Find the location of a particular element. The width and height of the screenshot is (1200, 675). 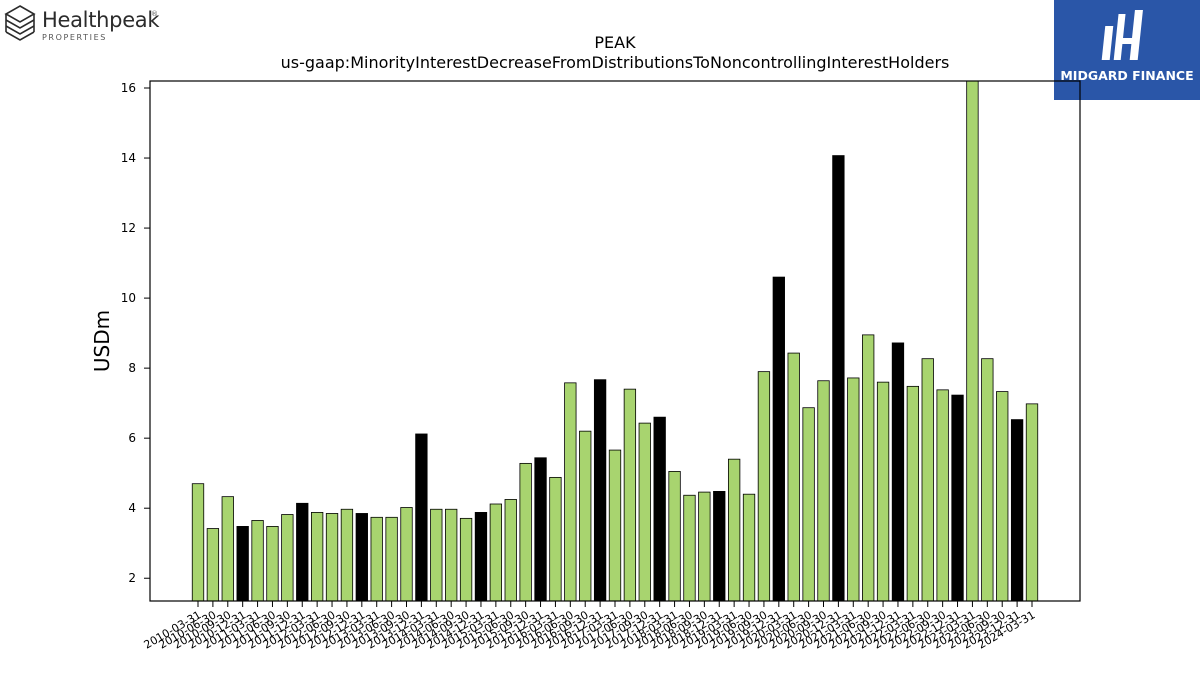

y-axis-label: USDm is located at coordinates (102, 341).